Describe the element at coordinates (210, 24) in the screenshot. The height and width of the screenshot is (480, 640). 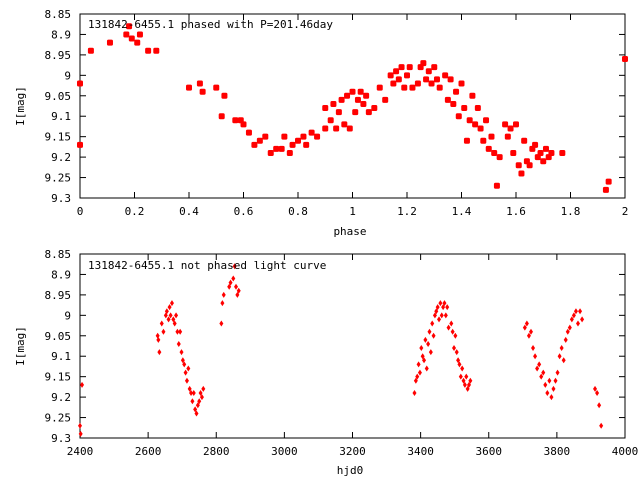
I see `chart-title: 131842-6455.1 phased with P=201.46day` at that location.